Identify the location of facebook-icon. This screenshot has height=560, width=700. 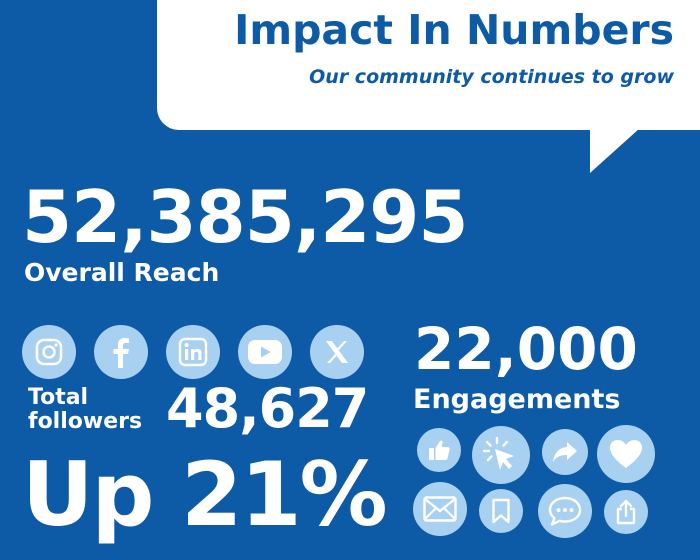
(121, 352).